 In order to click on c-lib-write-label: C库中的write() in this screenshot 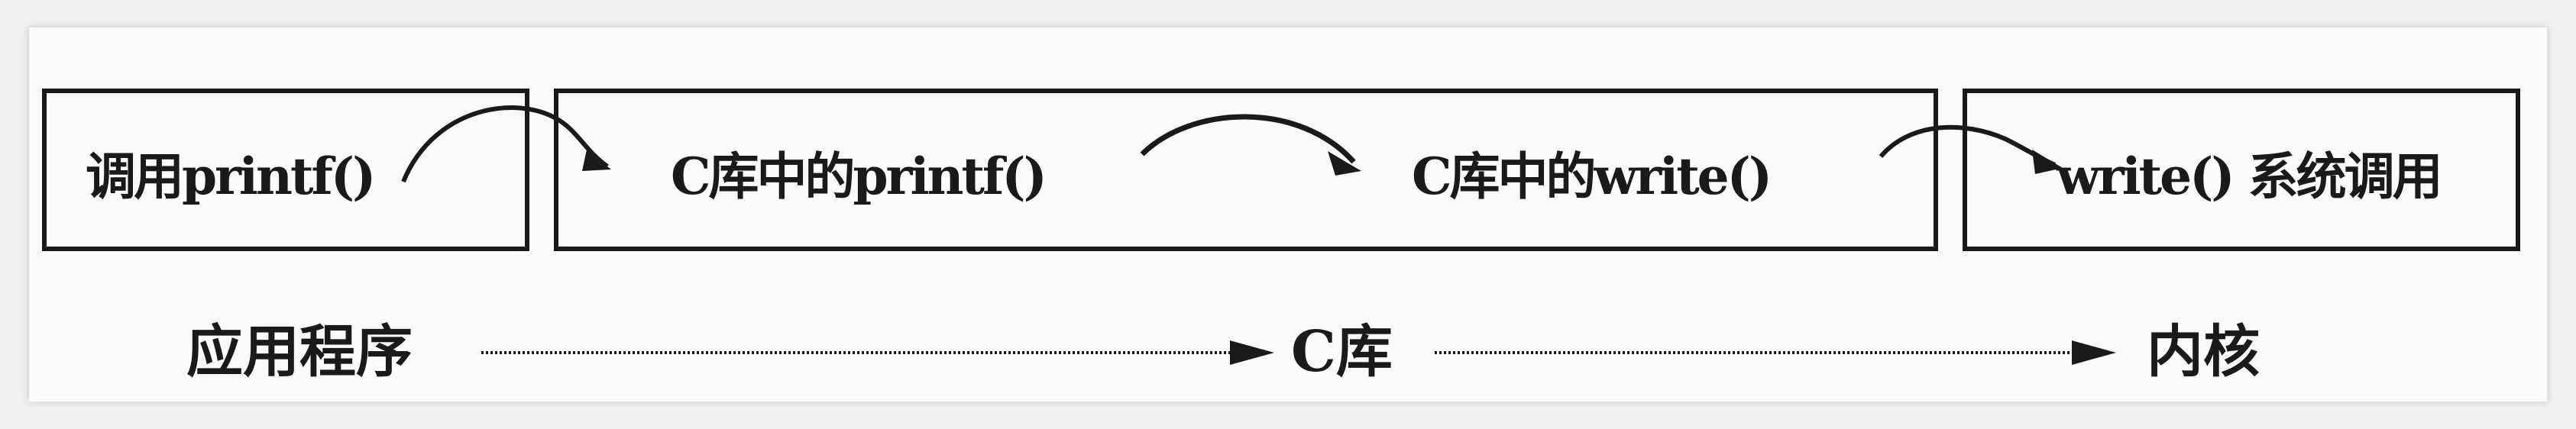, I will do `click(1591, 177)`.